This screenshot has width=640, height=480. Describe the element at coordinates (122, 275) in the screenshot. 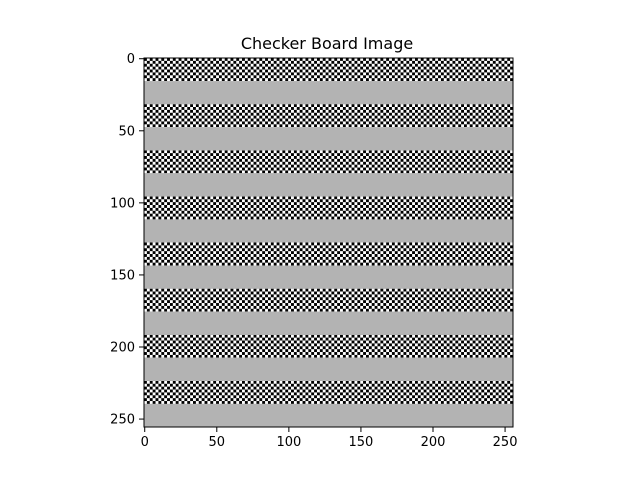

I see `y-tick-label: 150` at that location.